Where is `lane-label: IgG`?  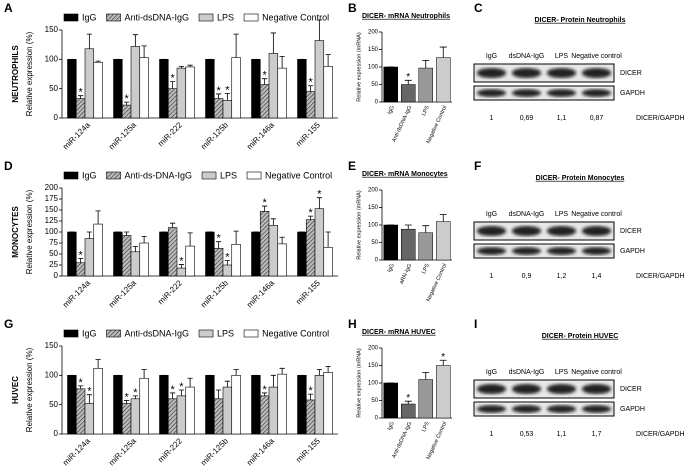
lane-label: IgG is located at coordinates (491, 214).